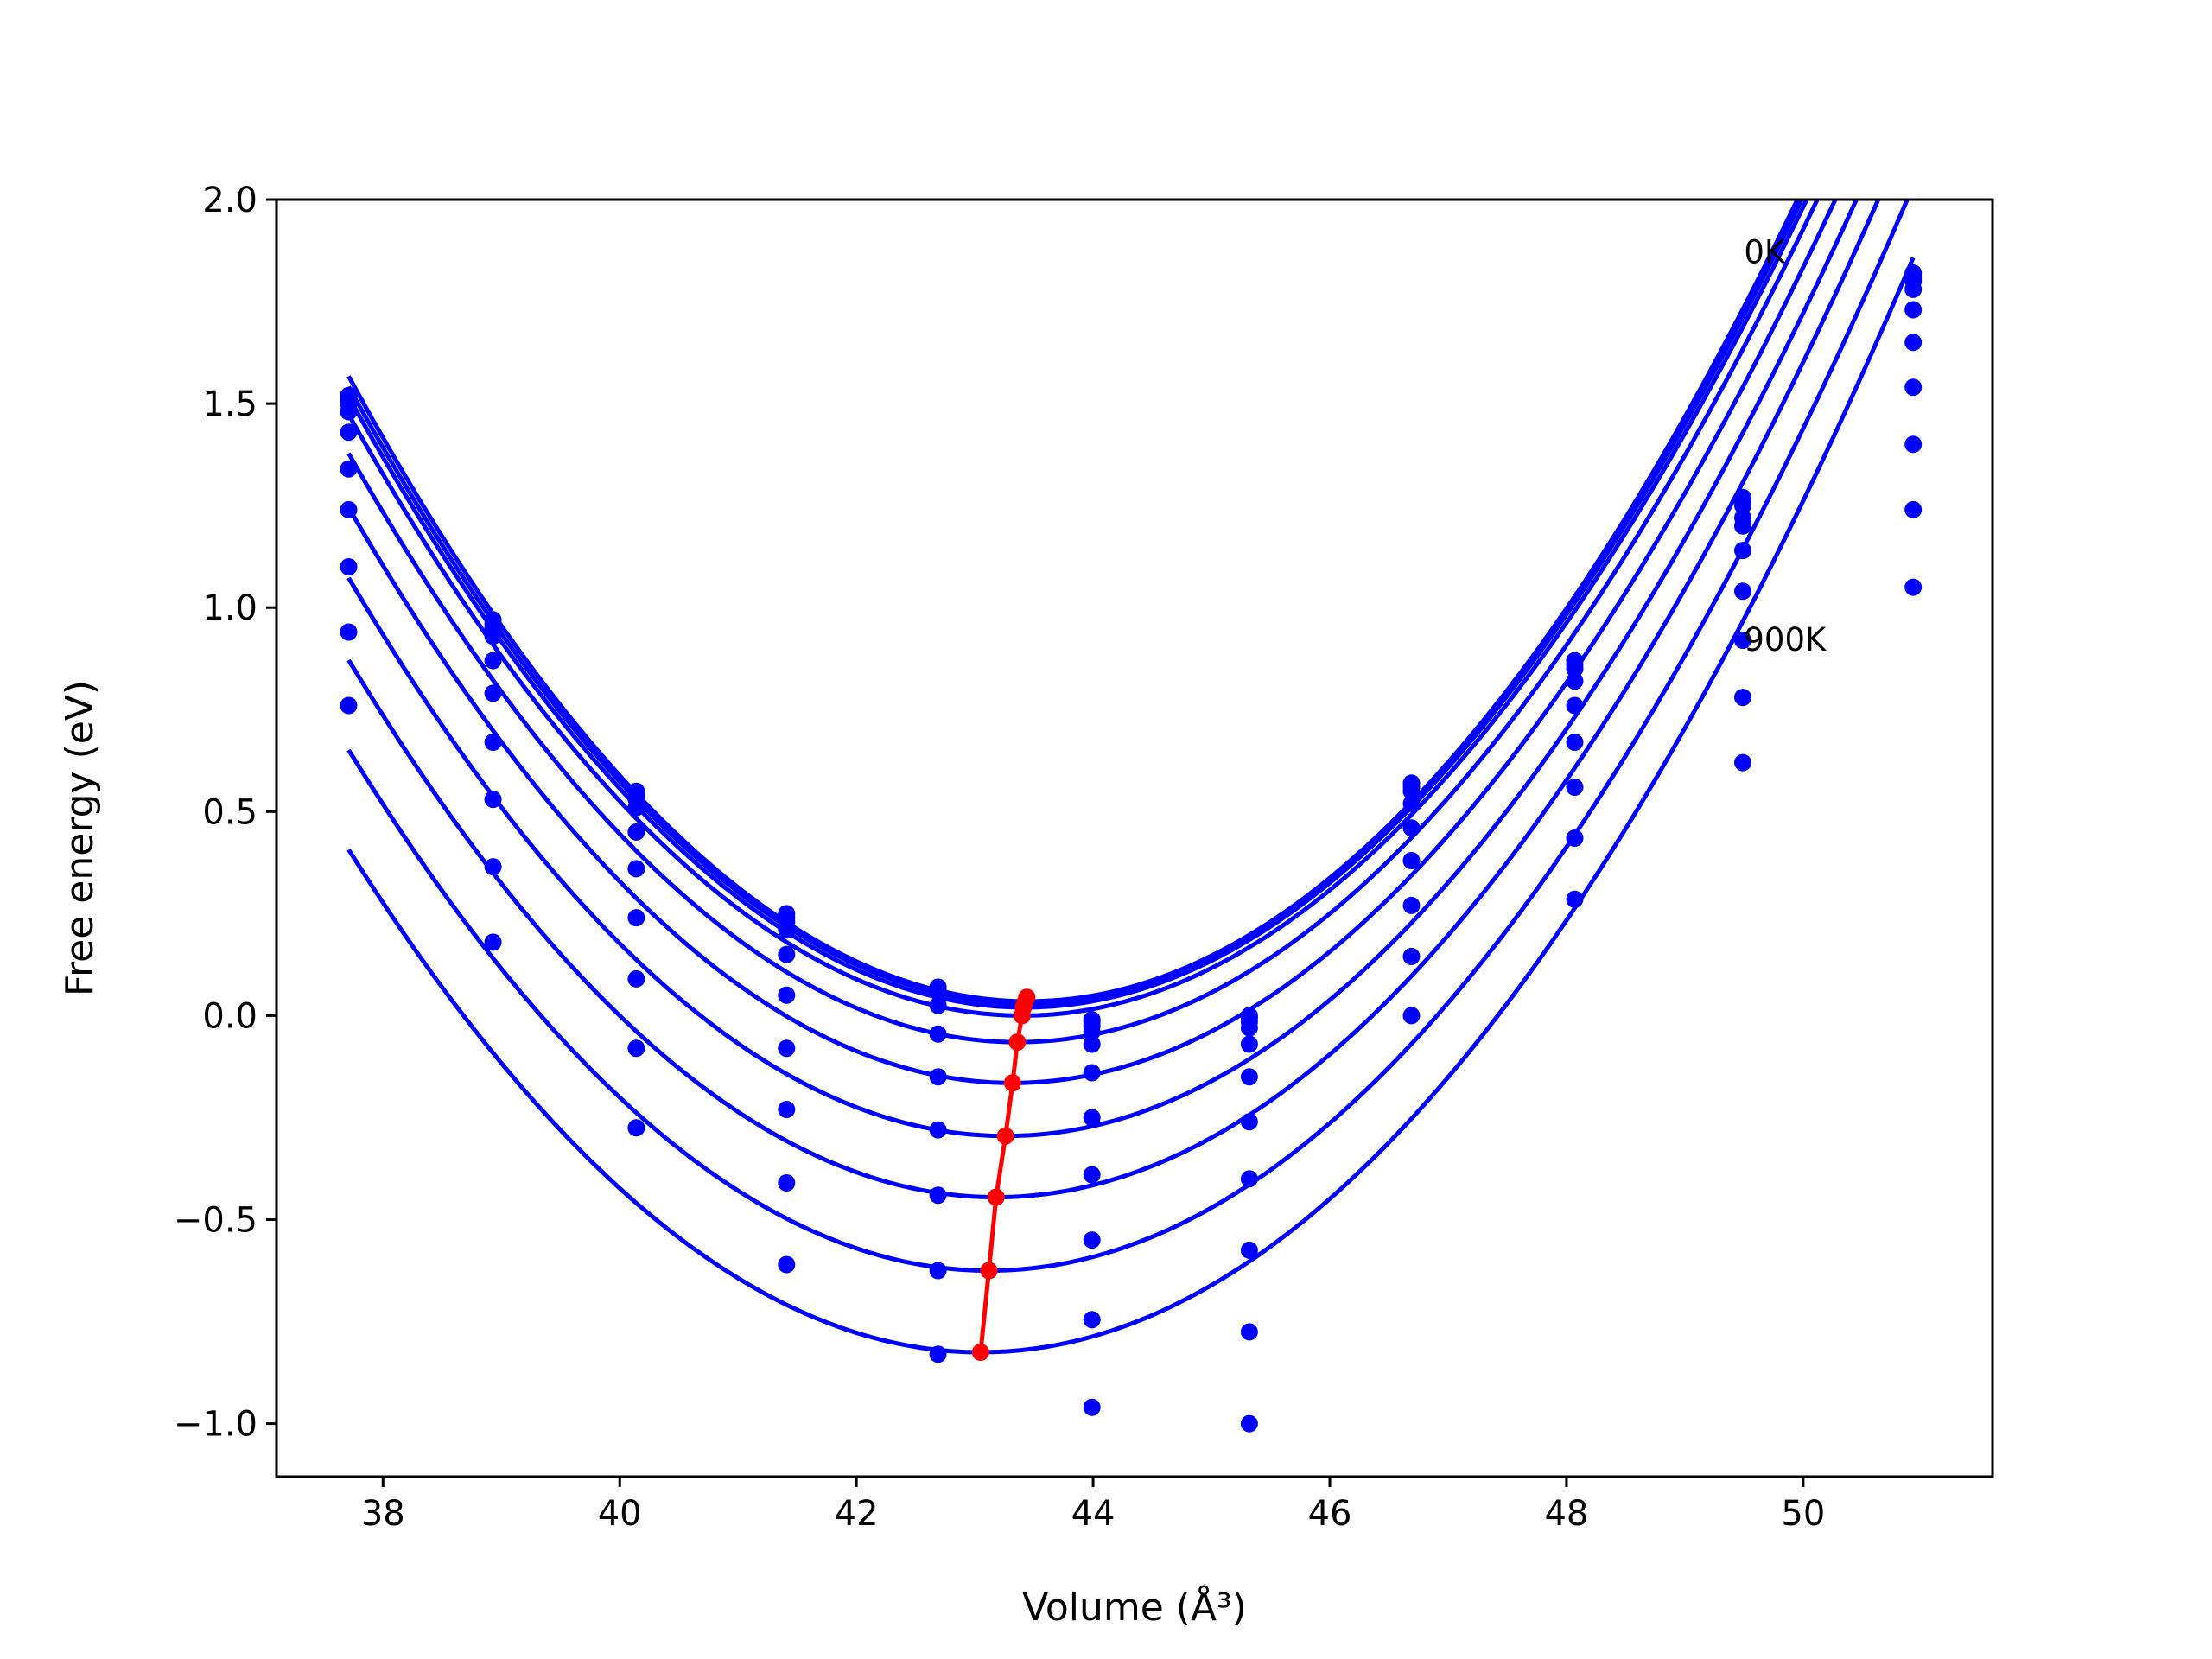 Image resolution: width=2212 pixels, height=1659 pixels. What do you see at coordinates (230, 200) in the screenshot?
I see `y-tick-label: 2.0` at bounding box center [230, 200].